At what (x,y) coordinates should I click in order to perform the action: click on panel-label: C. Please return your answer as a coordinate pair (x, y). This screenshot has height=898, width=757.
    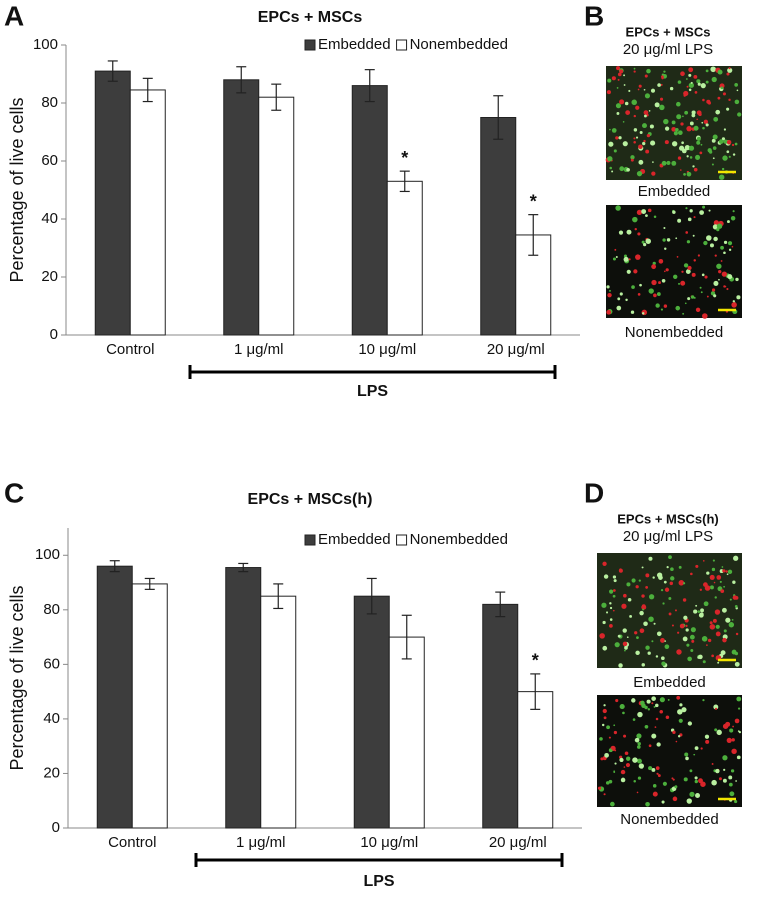
    Looking at the image, I should click on (14, 492).